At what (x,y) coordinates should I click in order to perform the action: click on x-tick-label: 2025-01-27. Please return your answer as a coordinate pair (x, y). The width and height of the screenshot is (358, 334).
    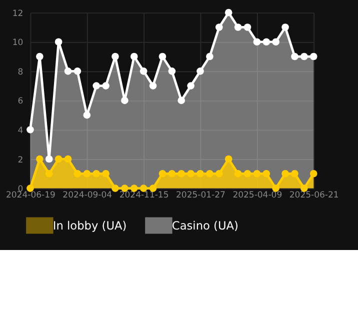
    Looking at the image, I should click on (201, 195).